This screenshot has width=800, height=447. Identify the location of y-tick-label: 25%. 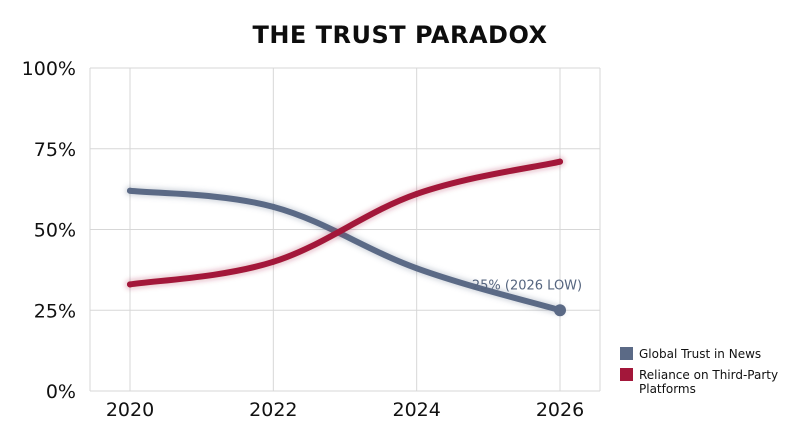
(55, 311).